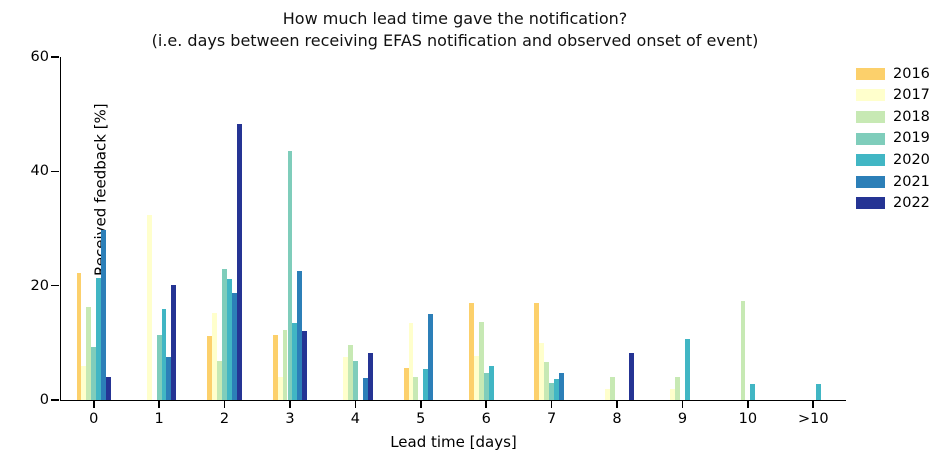 The height and width of the screenshot is (458, 945). I want to click on y-tick-label: 0, so click(44, 400).